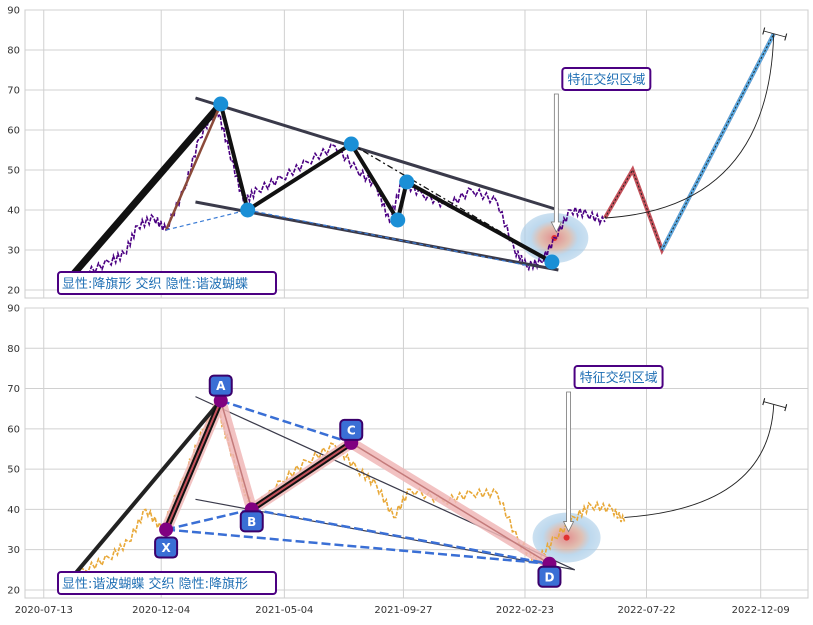 This screenshot has height=625, width=813. What do you see at coordinates (525, 610) in the screenshot?
I see `x-tick-label: 2022-02-23` at bounding box center [525, 610].